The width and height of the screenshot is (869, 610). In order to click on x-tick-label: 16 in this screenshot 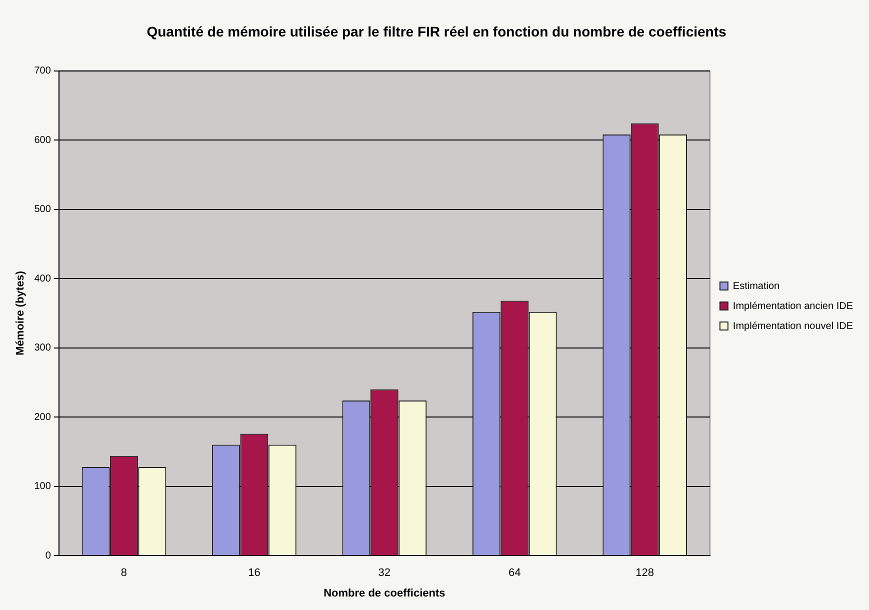, I will do `click(254, 573)`.